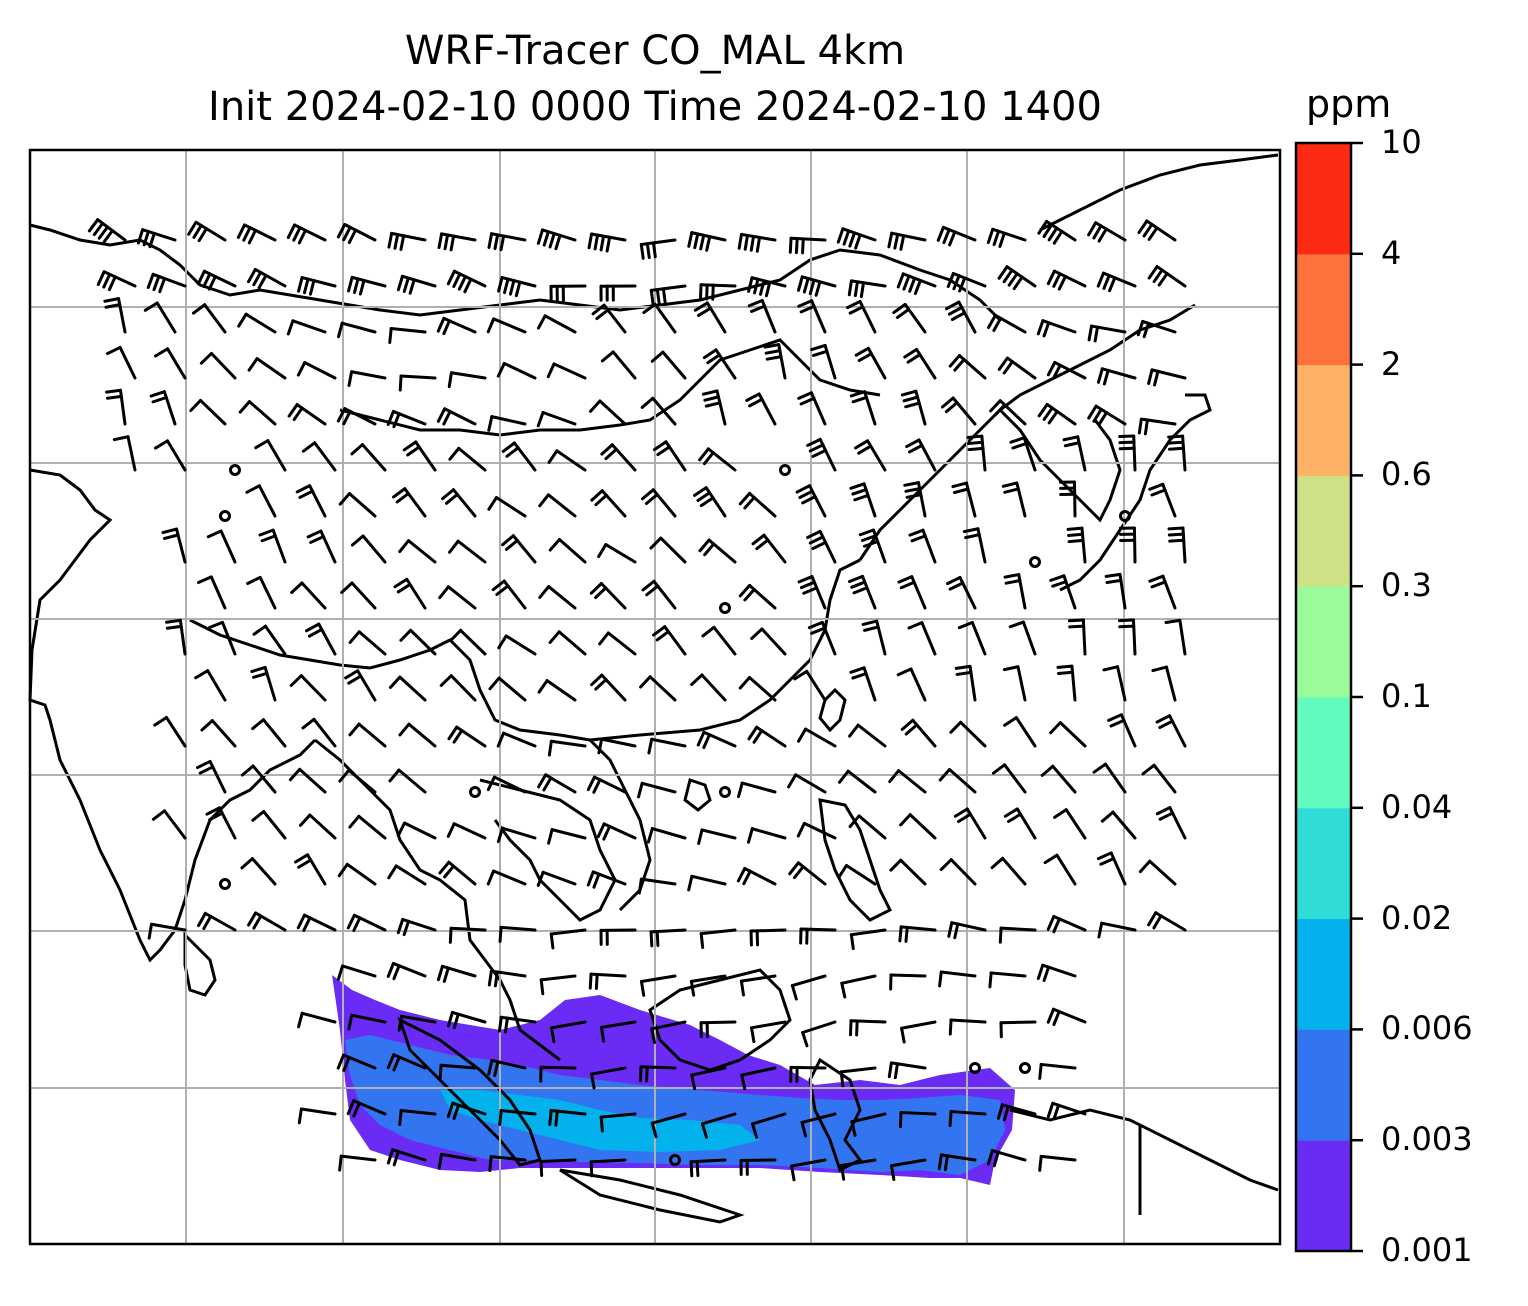  I want to click on coastline-java, so click(652, 1196).